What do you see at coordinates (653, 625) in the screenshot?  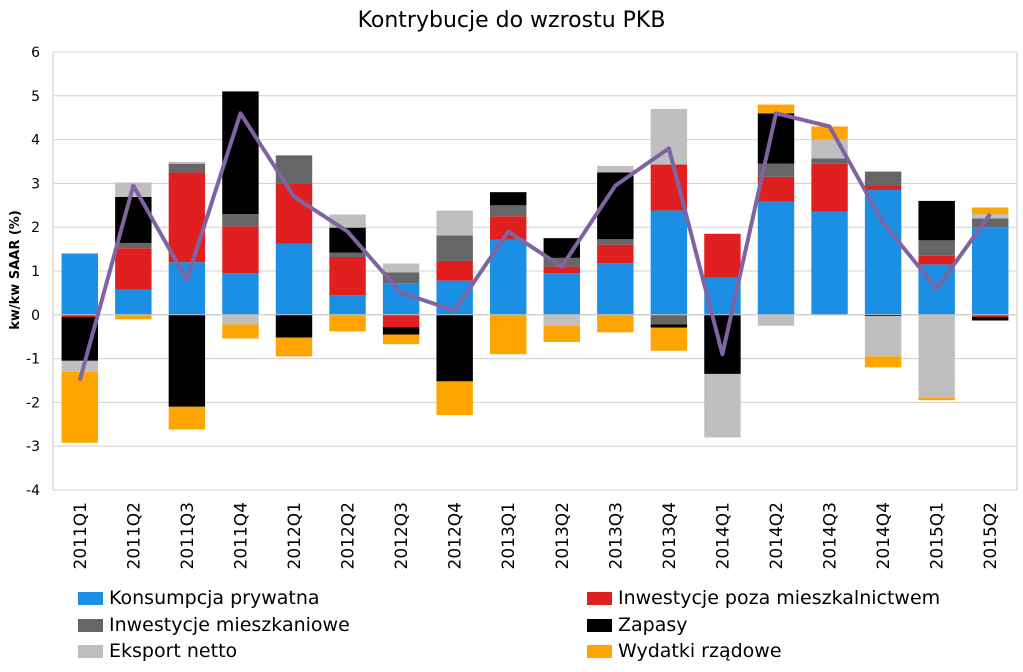 I see `legend-label: Zapasy` at bounding box center [653, 625].